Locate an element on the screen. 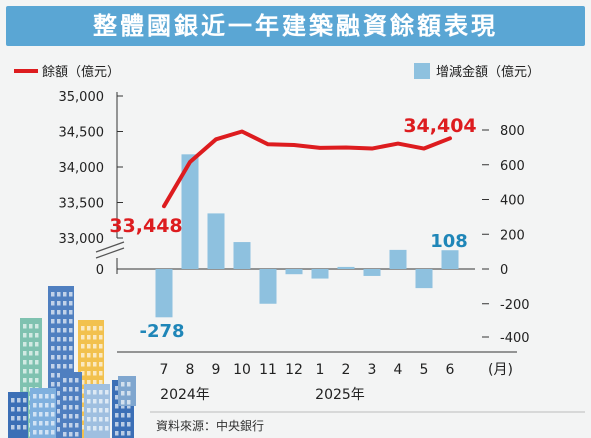 Image resolution: width=591 pixels, height=438 pixels. title-bar: 整體國銀近一年建築融資餘額表現 is located at coordinates (295, 26).